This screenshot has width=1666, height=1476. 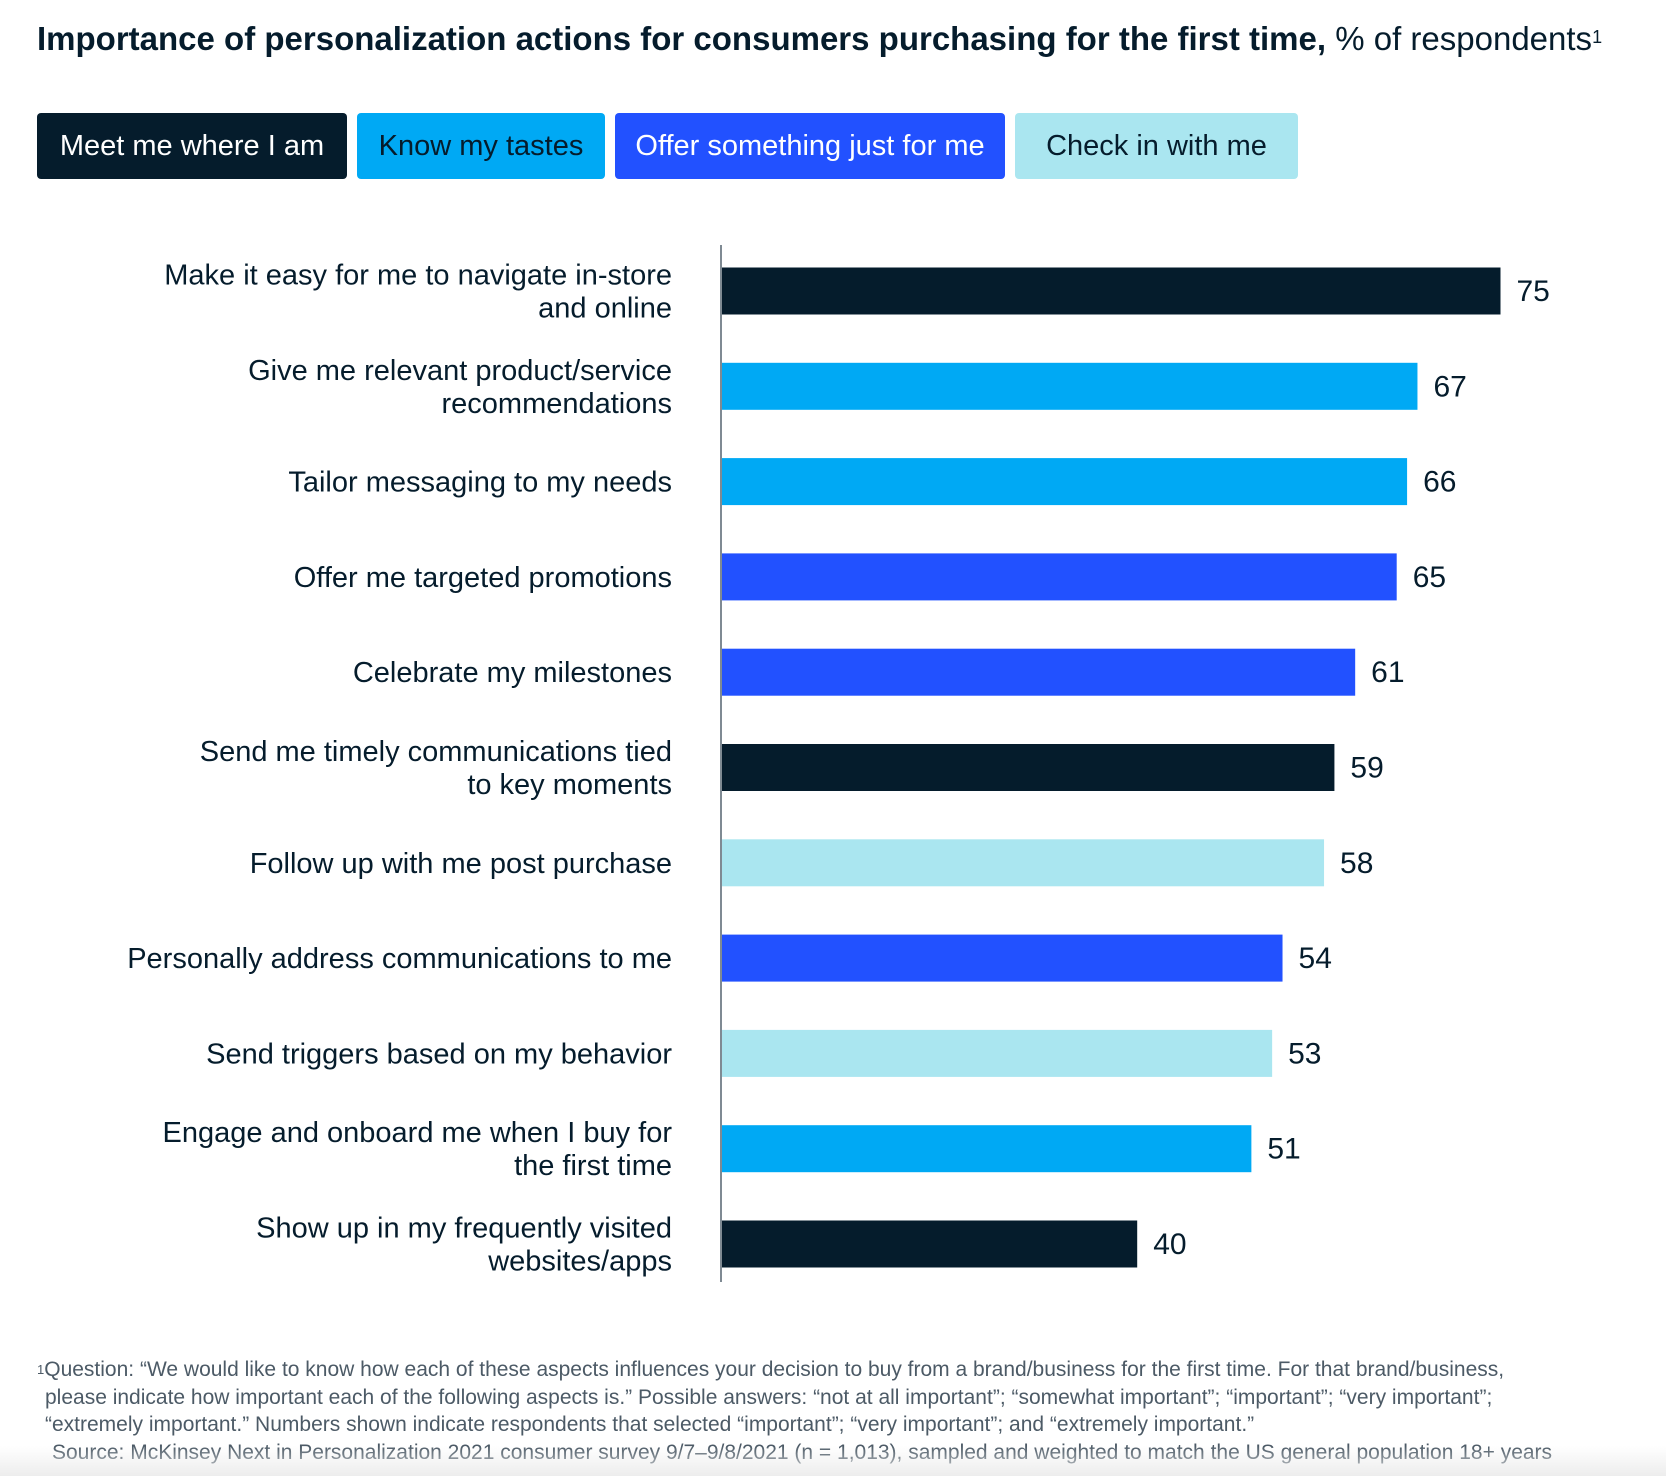 I want to click on bar-value-label: 61, so click(x=1387, y=672).